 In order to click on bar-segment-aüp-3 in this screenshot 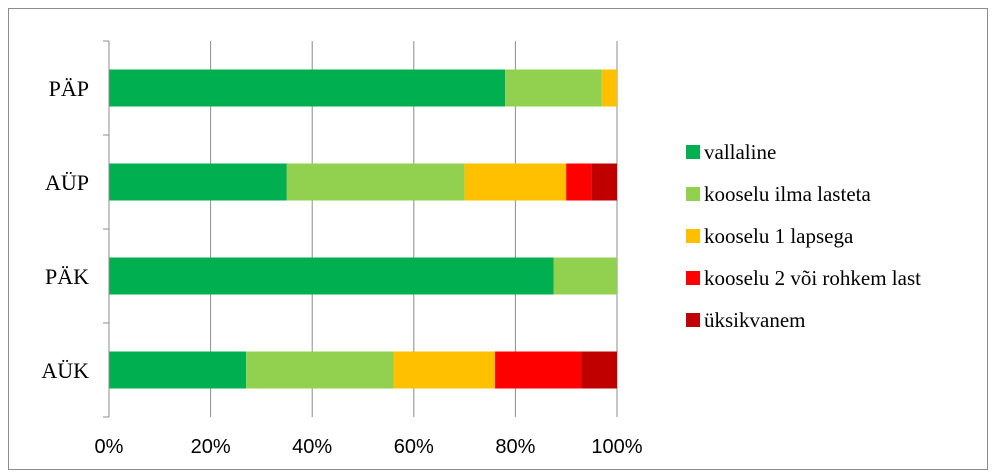, I will do `click(579, 182)`.